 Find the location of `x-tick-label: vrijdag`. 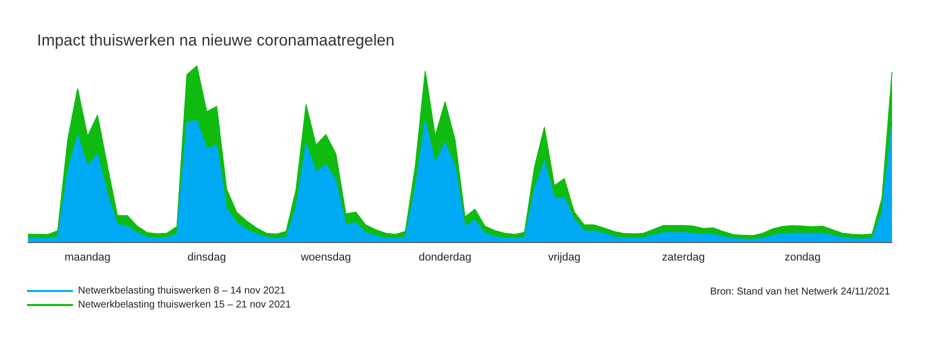

x-tick-label: vrijdag is located at coordinates (564, 258).